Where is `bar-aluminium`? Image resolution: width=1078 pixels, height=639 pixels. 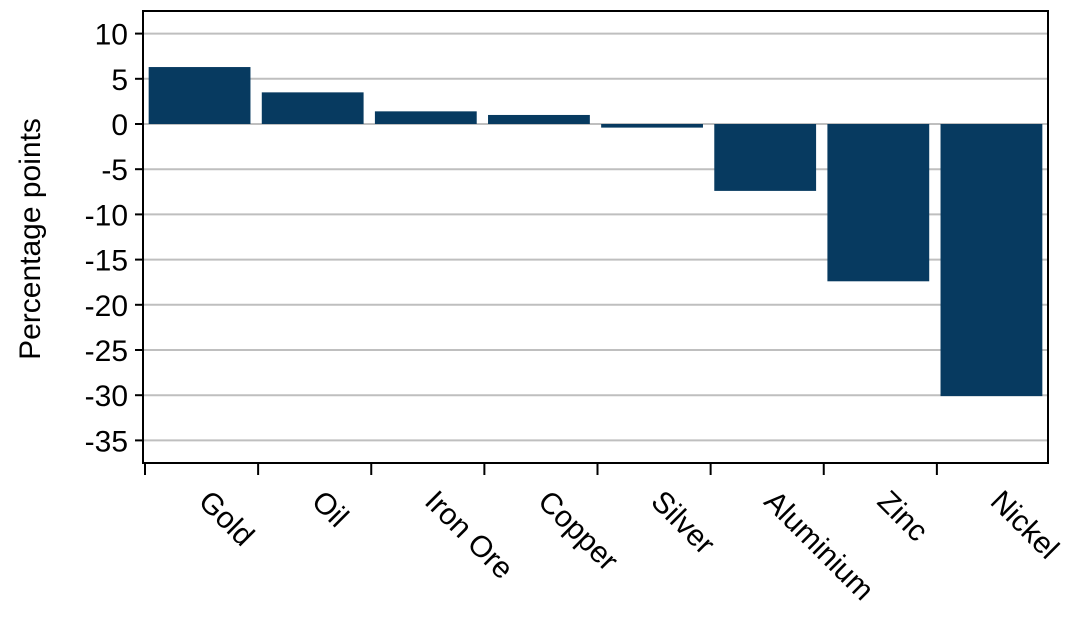 bar-aluminium is located at coordinates (765, 157).